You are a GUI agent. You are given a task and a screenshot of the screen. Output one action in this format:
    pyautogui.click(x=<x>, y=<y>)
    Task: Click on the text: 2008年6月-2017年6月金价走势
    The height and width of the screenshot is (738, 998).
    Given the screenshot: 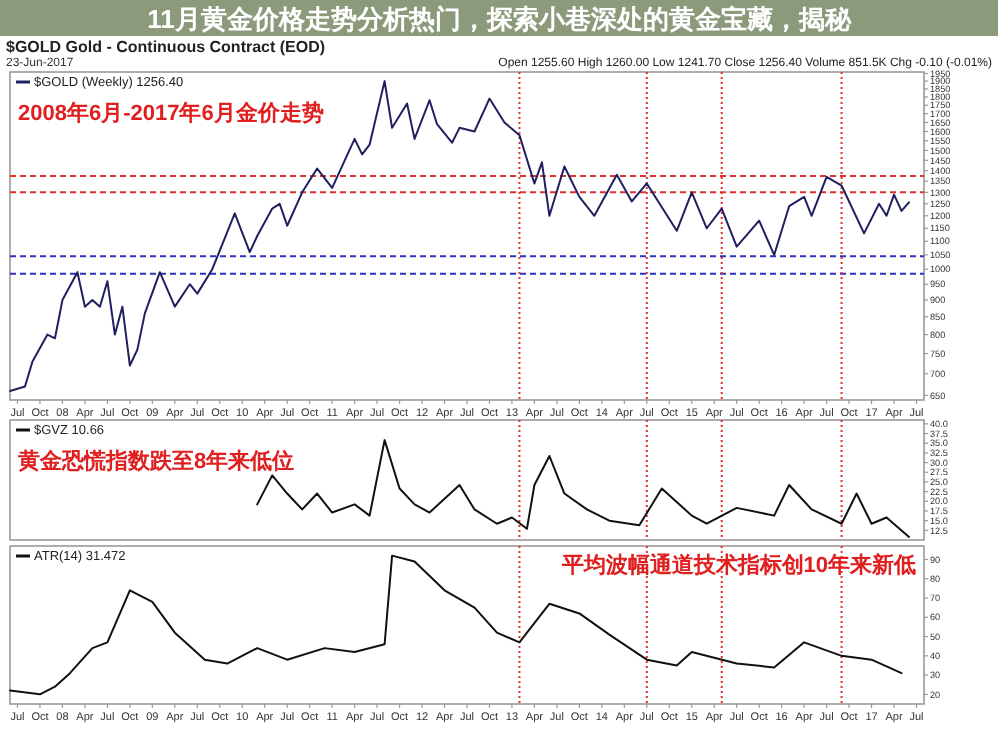 What is the action you would take?
    pyautogui.click(x=171, y=113)
    